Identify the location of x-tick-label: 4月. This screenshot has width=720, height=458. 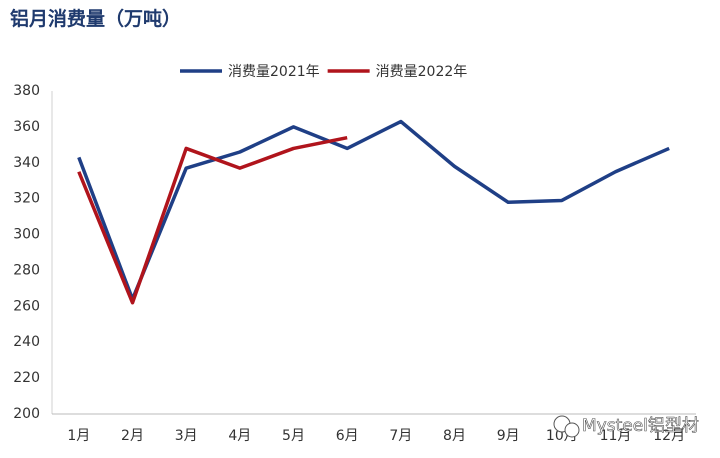
(239, 436).